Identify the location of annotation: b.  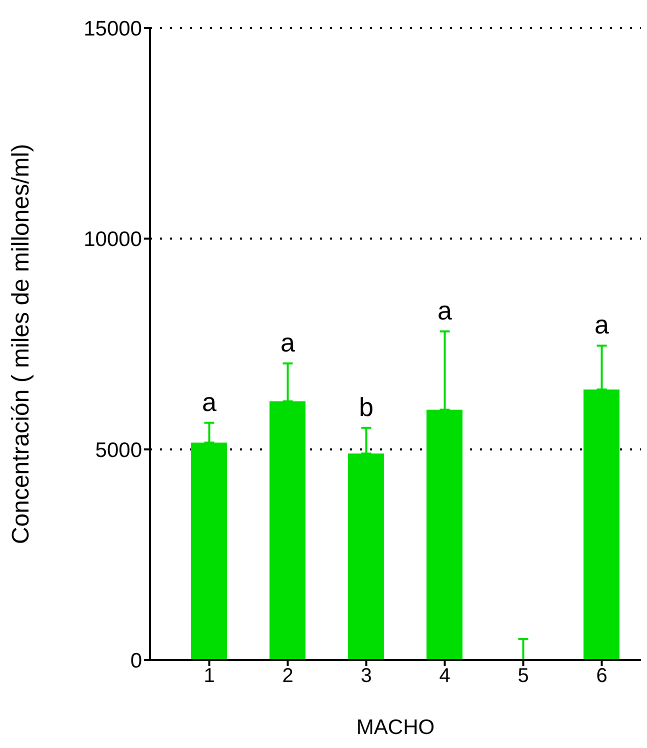
(366, 407).